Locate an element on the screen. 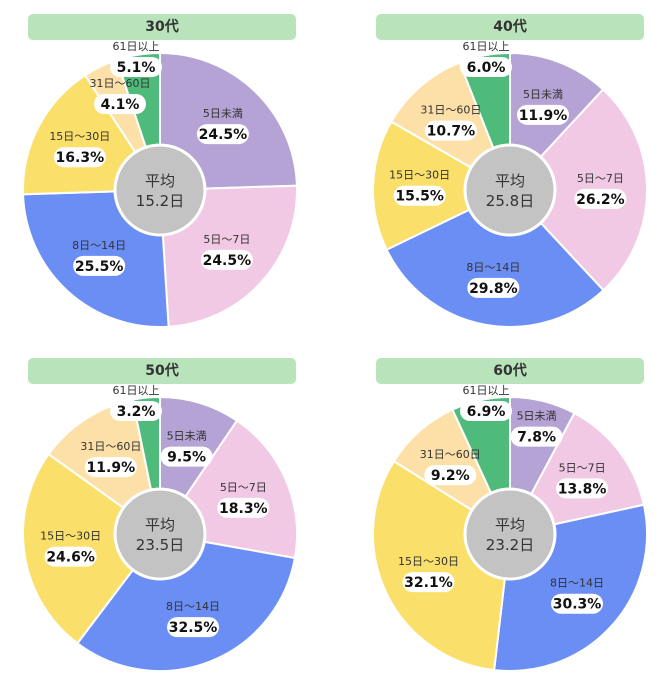 This screenshot has height=698, width=660. chart-title: 30代 is located at coordinates (162, 27).